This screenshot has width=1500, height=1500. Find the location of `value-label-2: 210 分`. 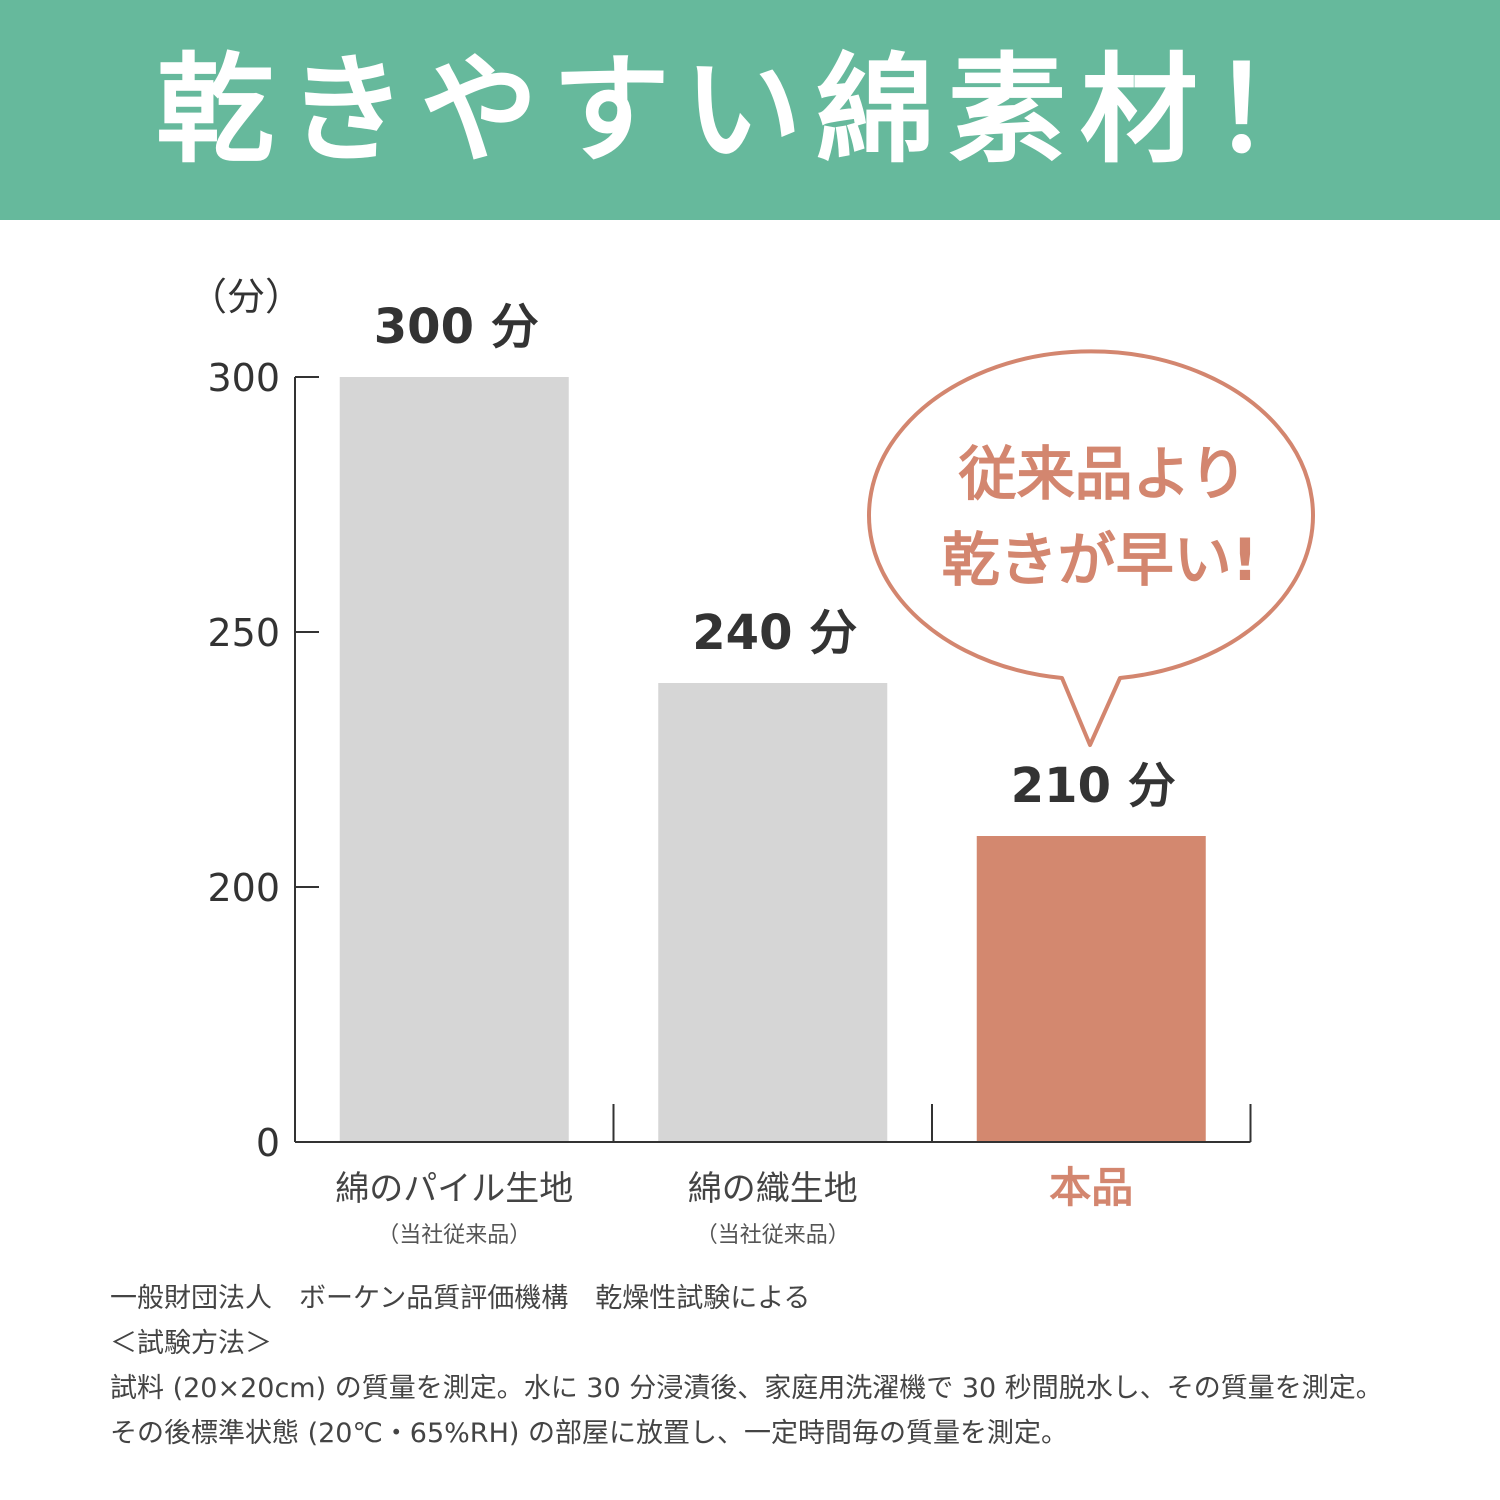

value-label-2: 210 分 is located at coordinates (1093, 786).